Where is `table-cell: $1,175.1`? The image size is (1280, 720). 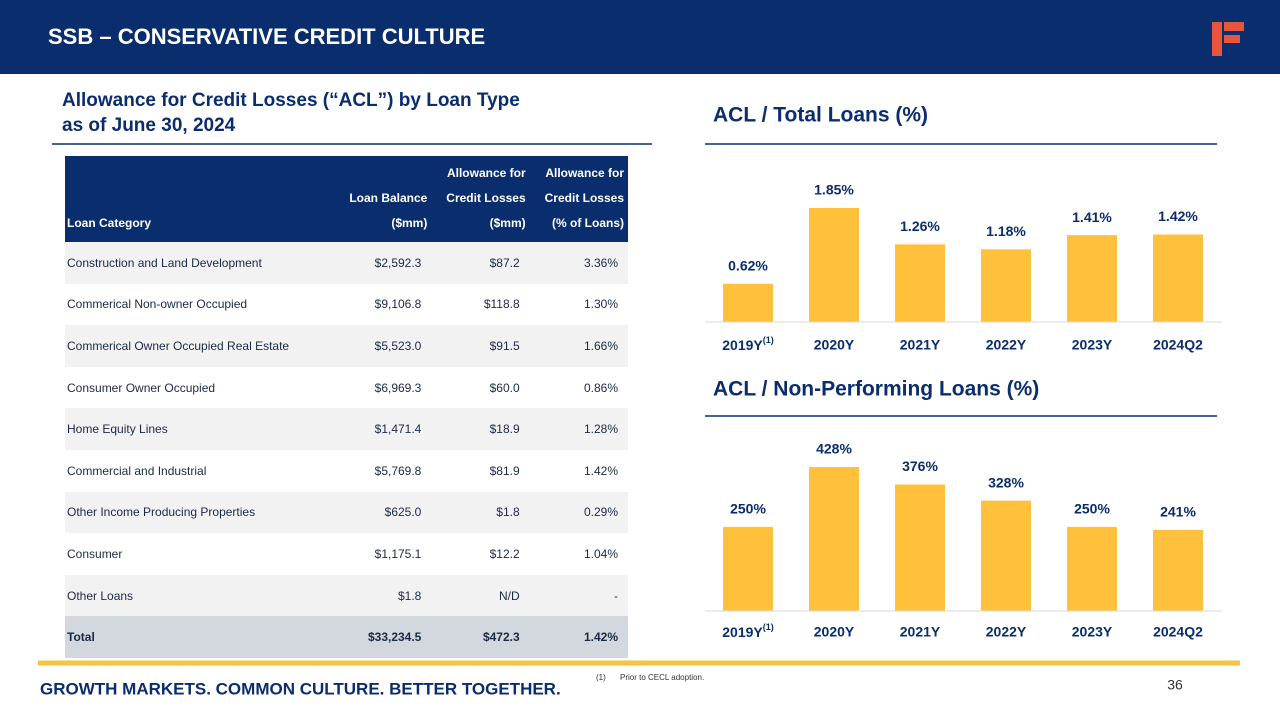 table-cell: $1,175.1 is located at coordinates (398, 553).